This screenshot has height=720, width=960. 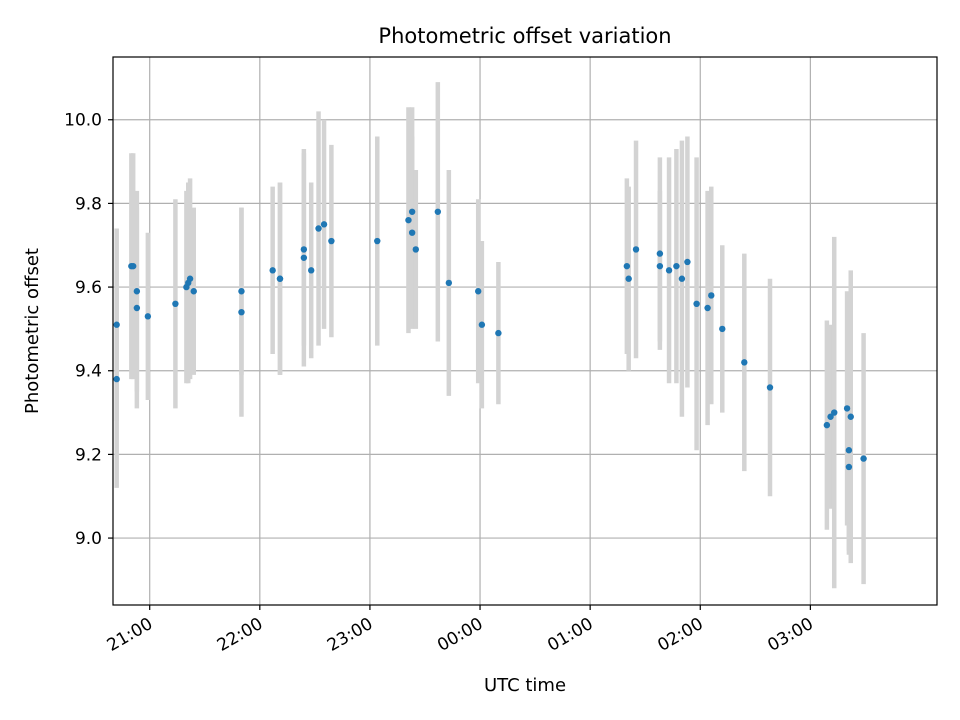 What do you see at coordinates (88, 455) in the screenshot?
I see `y-tick-label: 9.2` at bounding box center [88, 455].